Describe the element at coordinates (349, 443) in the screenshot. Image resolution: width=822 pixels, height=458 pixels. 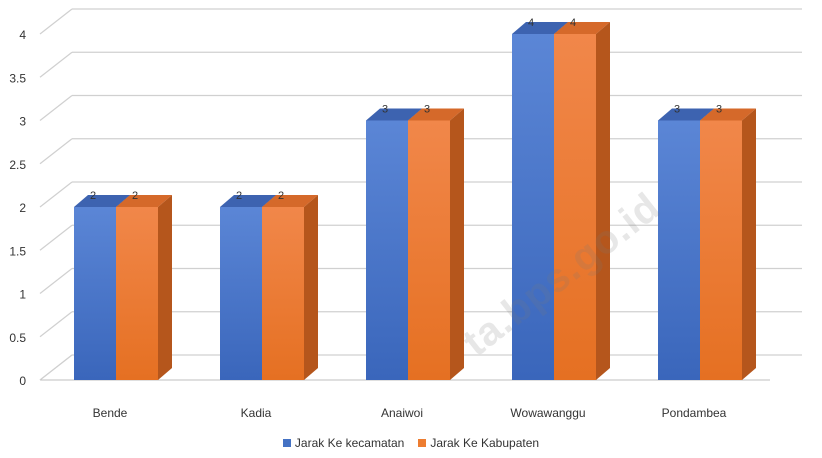
I see `legend-label-1: Jarak Ke kecamatan` at that location.